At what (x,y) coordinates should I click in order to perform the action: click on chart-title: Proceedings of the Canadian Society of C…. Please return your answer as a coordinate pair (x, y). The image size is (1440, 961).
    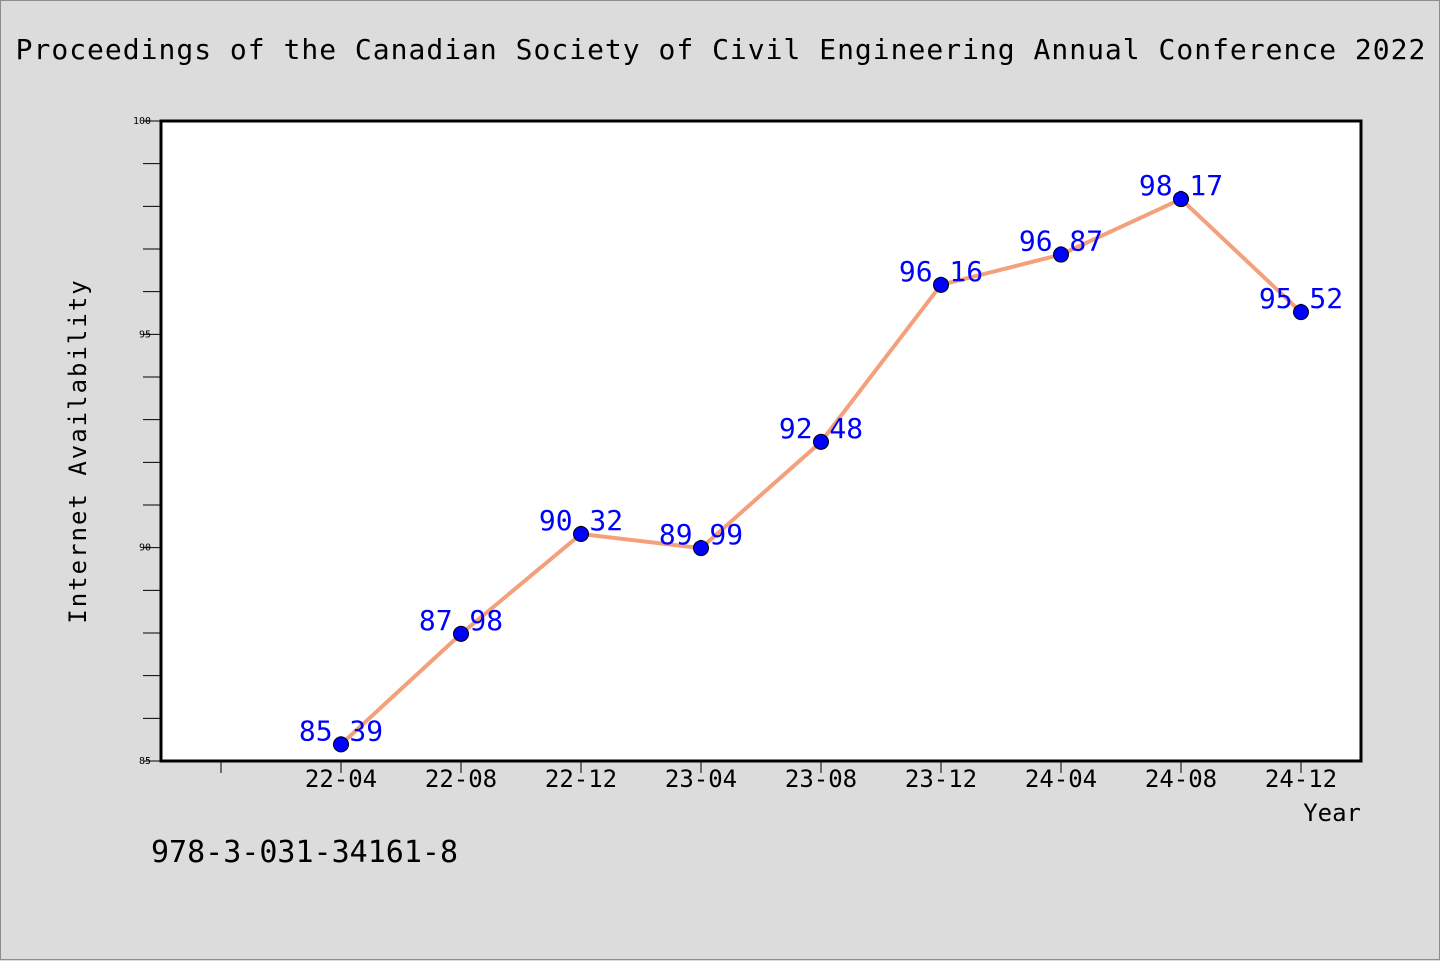
    Looking at the image, I should click on (721, 49).